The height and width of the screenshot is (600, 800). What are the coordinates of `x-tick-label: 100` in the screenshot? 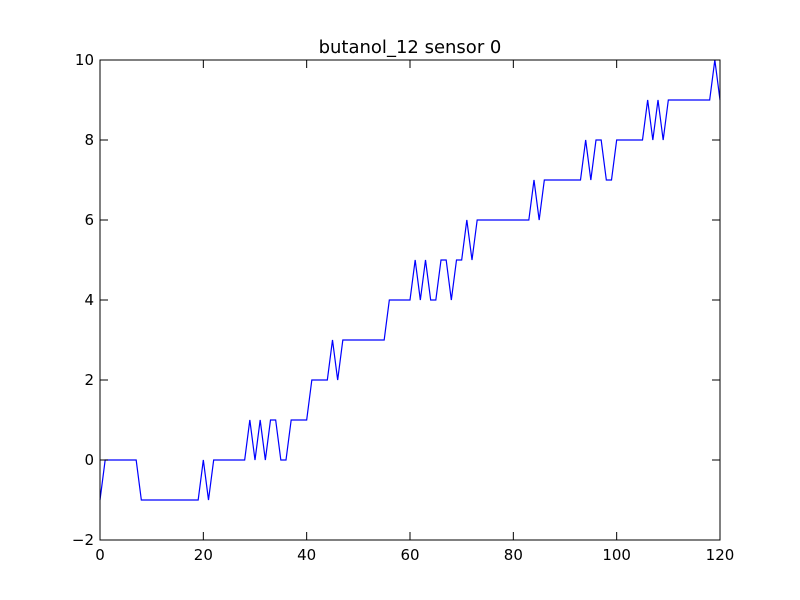 It's located at (616, 555).